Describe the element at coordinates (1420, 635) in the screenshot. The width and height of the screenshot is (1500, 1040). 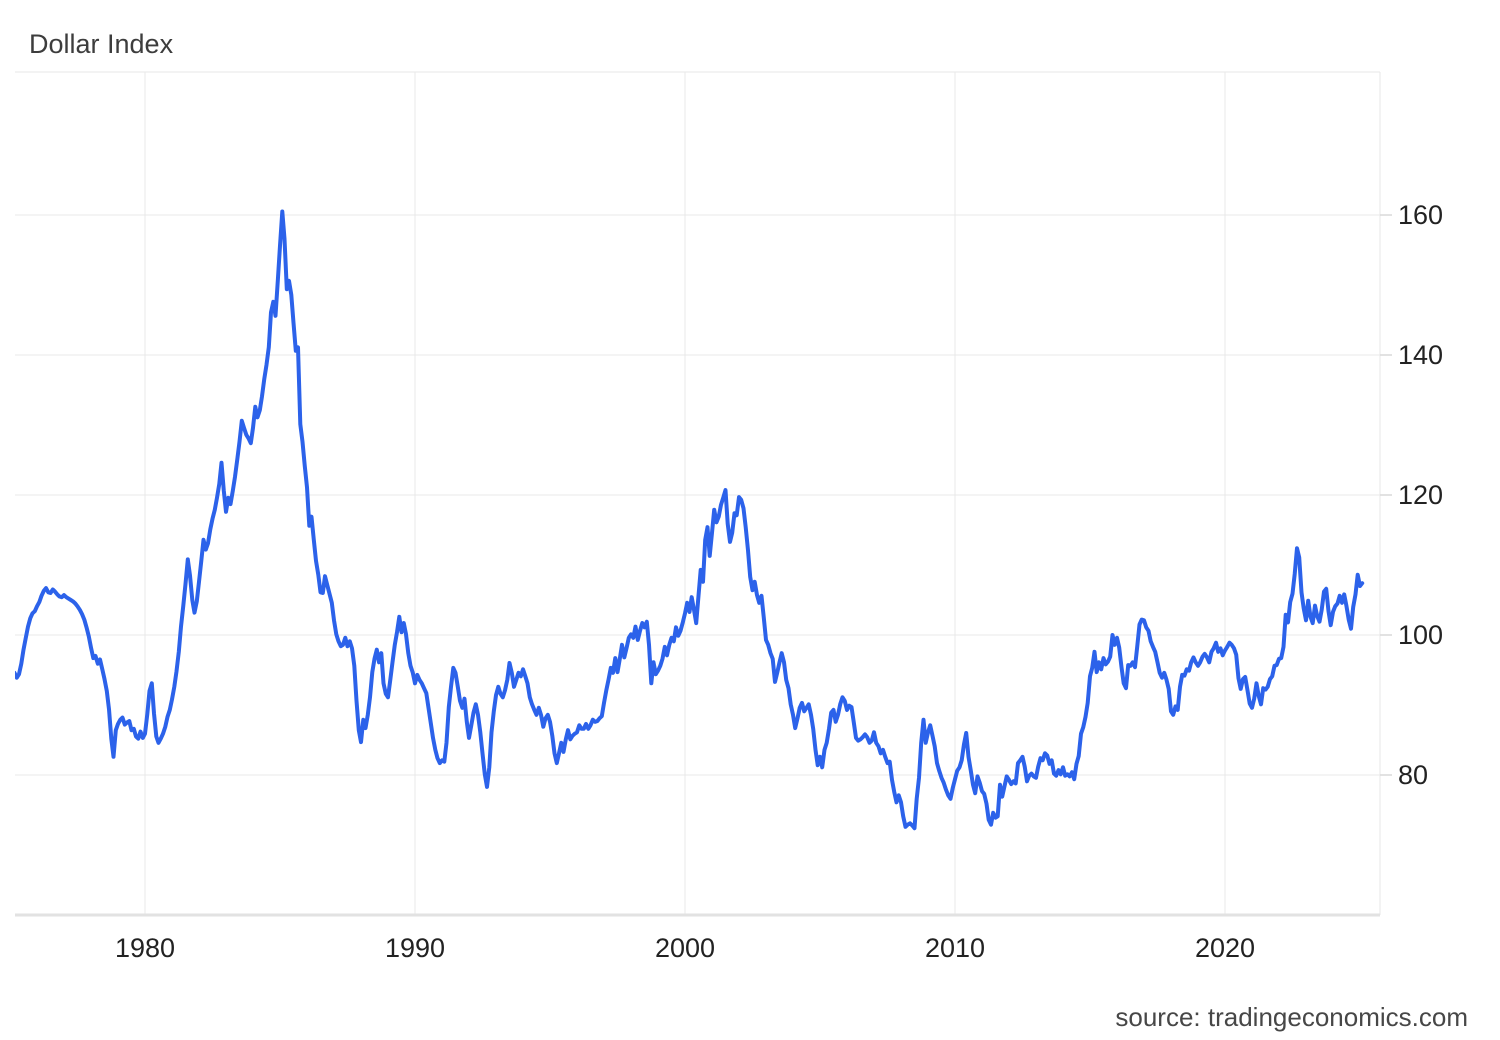
I see `y-tick-label: 100` at that location.